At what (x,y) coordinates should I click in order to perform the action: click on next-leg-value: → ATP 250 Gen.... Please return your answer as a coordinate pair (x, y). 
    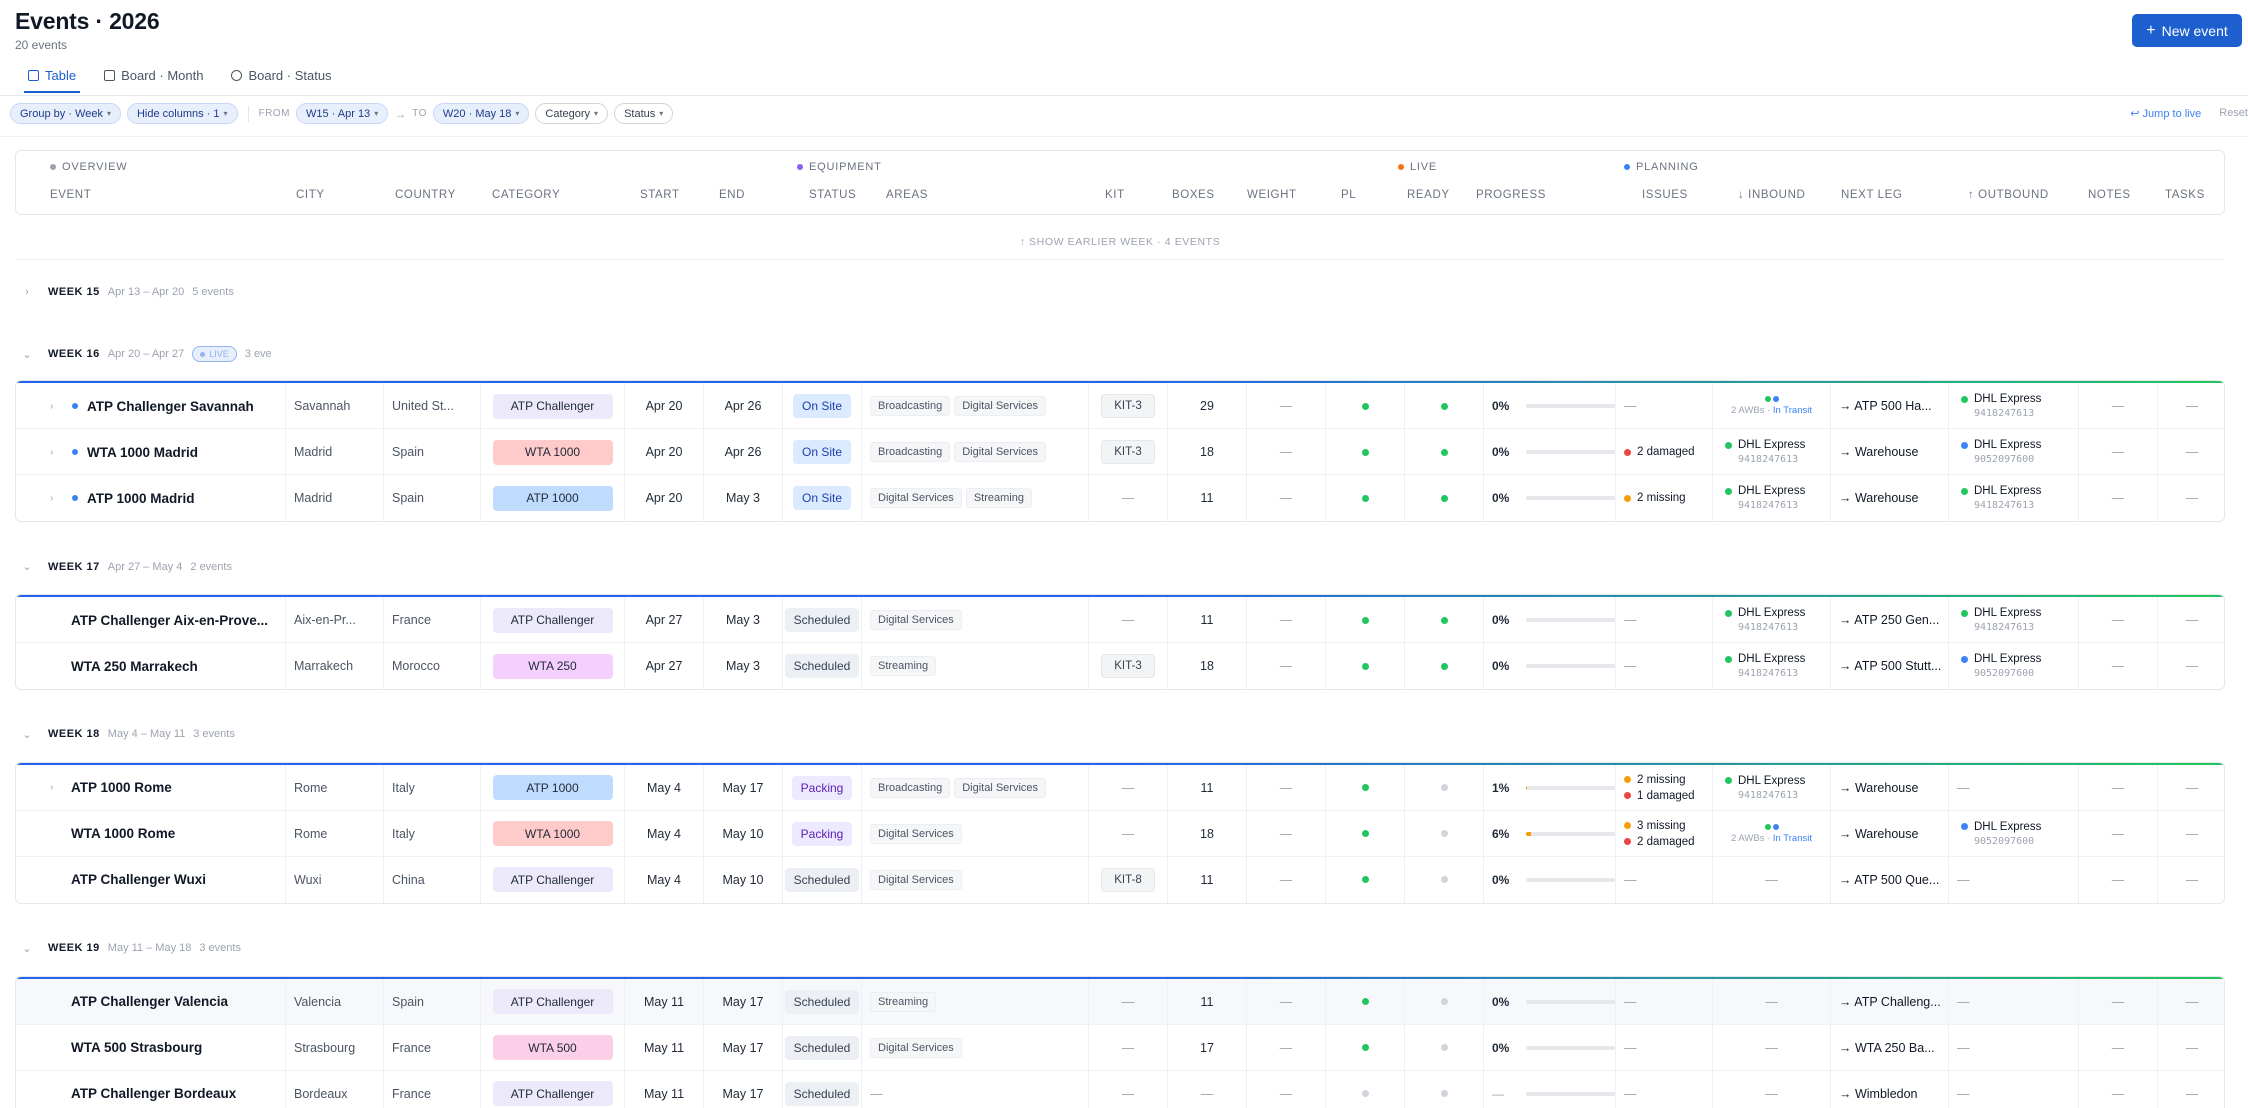
    Looking at the image, I should click on (1889, 620).